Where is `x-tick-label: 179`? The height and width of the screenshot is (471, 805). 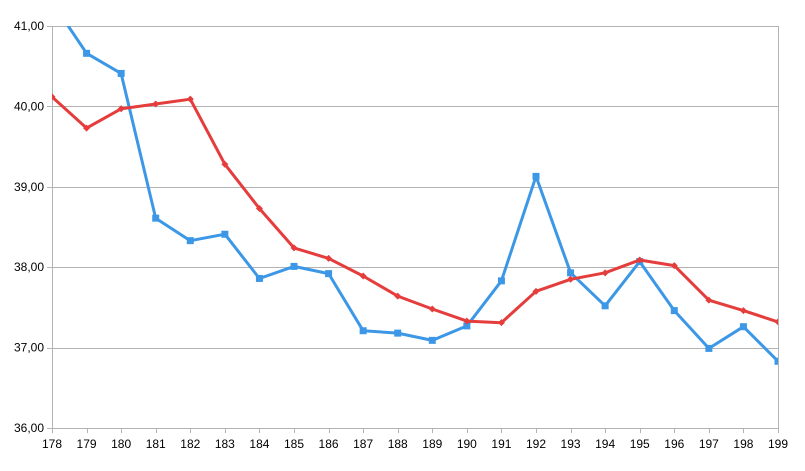
x-tick-label: 179 is located at coordinates (87, 444).